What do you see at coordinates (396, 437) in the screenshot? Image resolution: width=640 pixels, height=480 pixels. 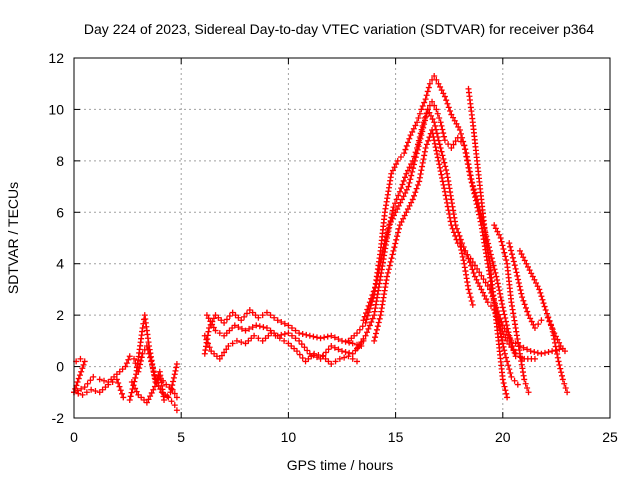 I see `x-tick-label: 15` at bounding box center [396, 437].